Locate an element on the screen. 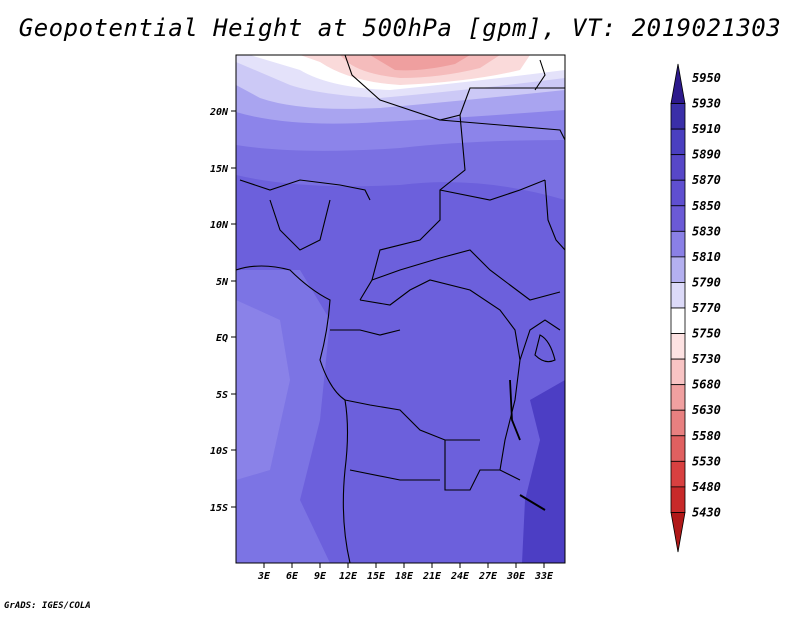 The image size is (800, 618). colorbar-label: 5890 is located at coordinates (706, 155).